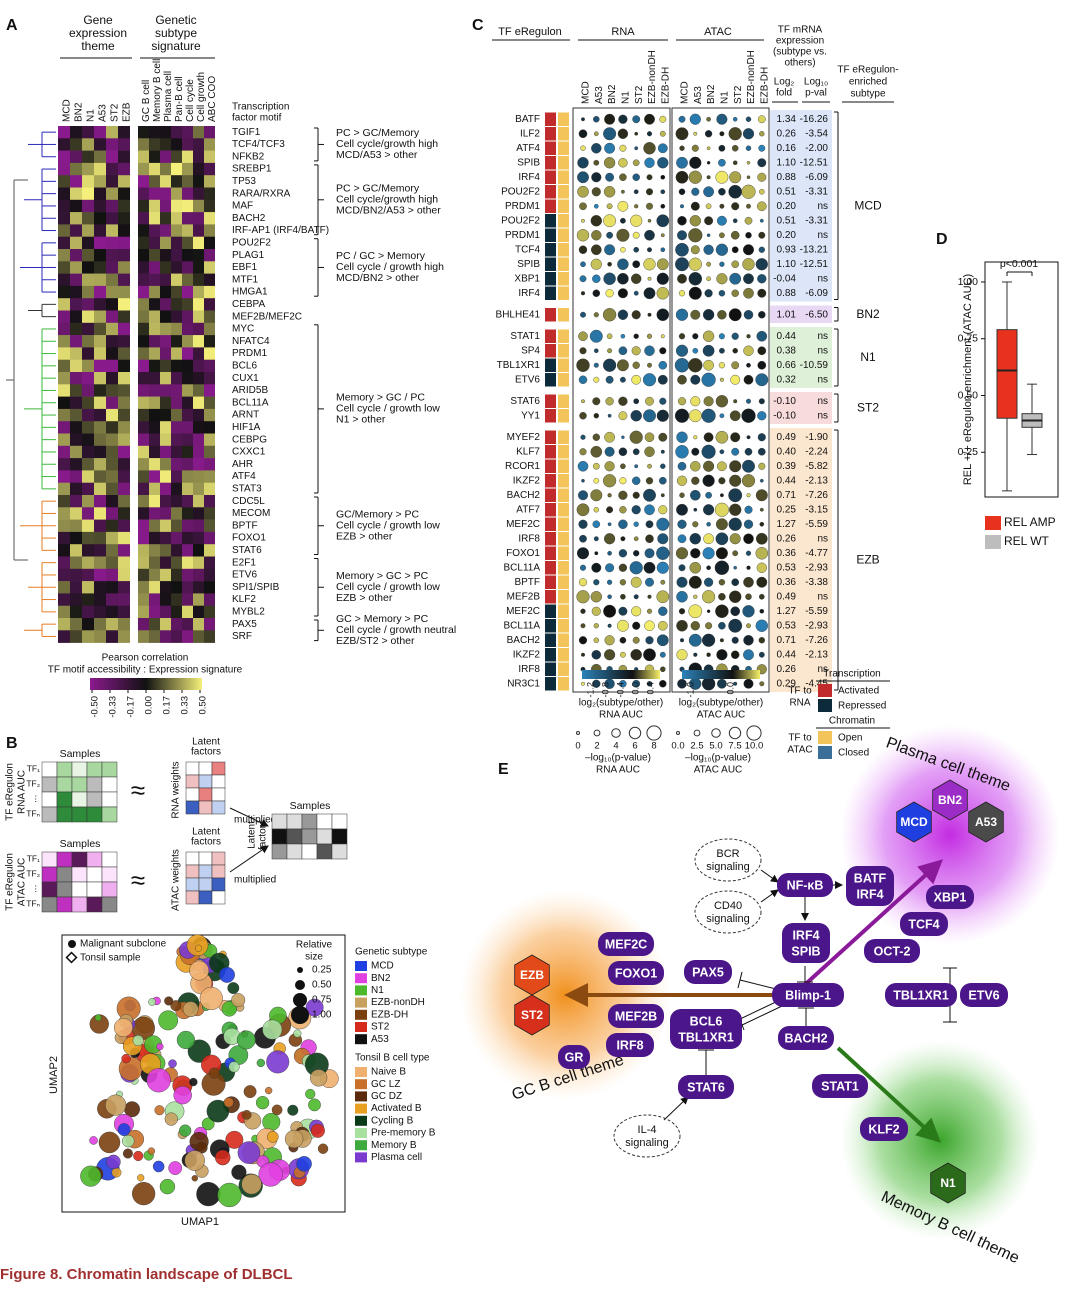 This screenshot has width=1080, height=1289. Describe the element at coordinates (706, 1087) in the screenshot. I see `node-label: STAT6` at that location.